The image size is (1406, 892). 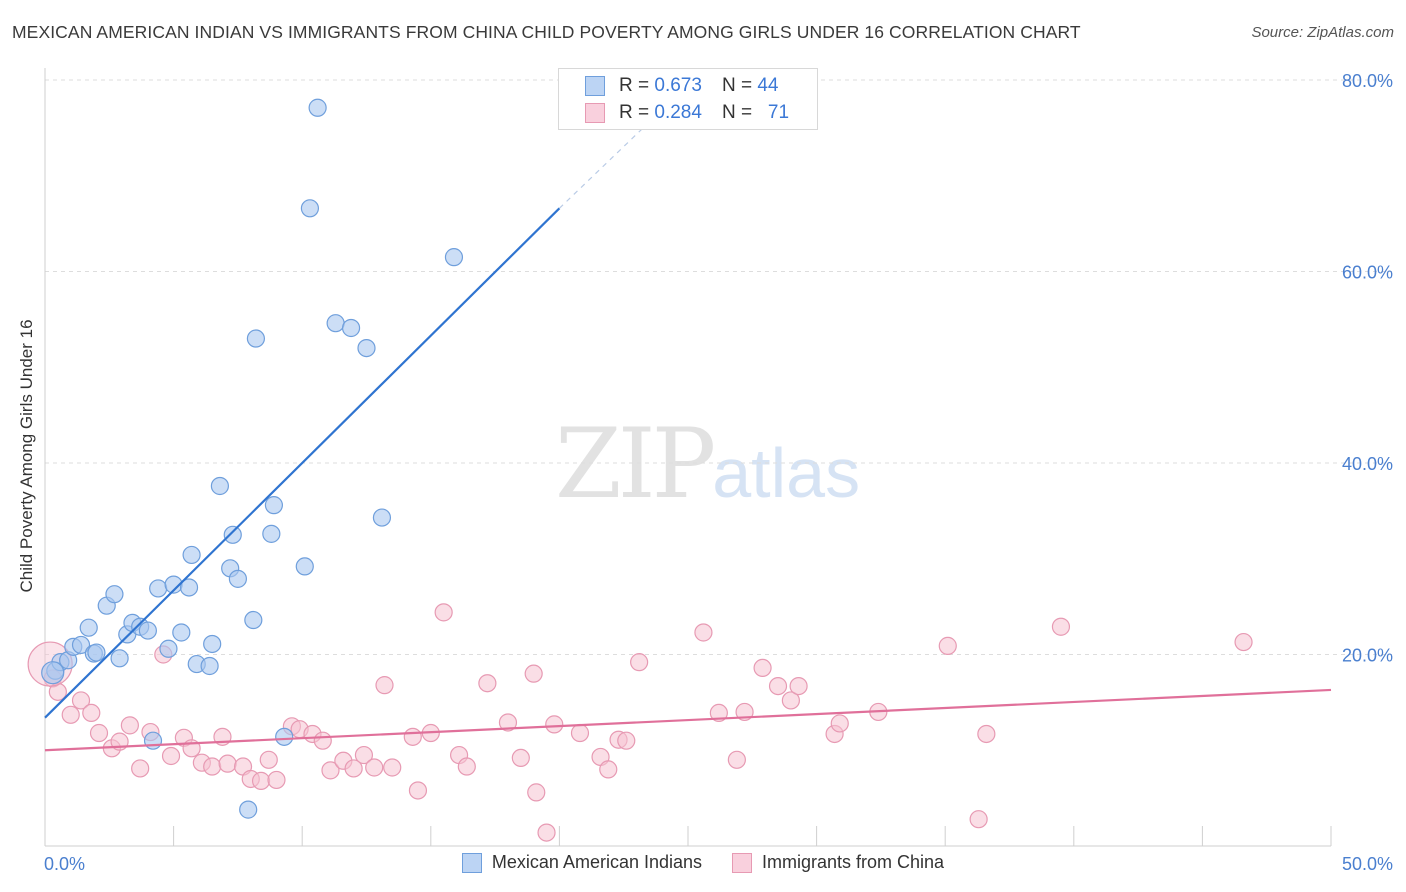 I want to click on watermark-atlas: atlas, so click(x=786, y=473).